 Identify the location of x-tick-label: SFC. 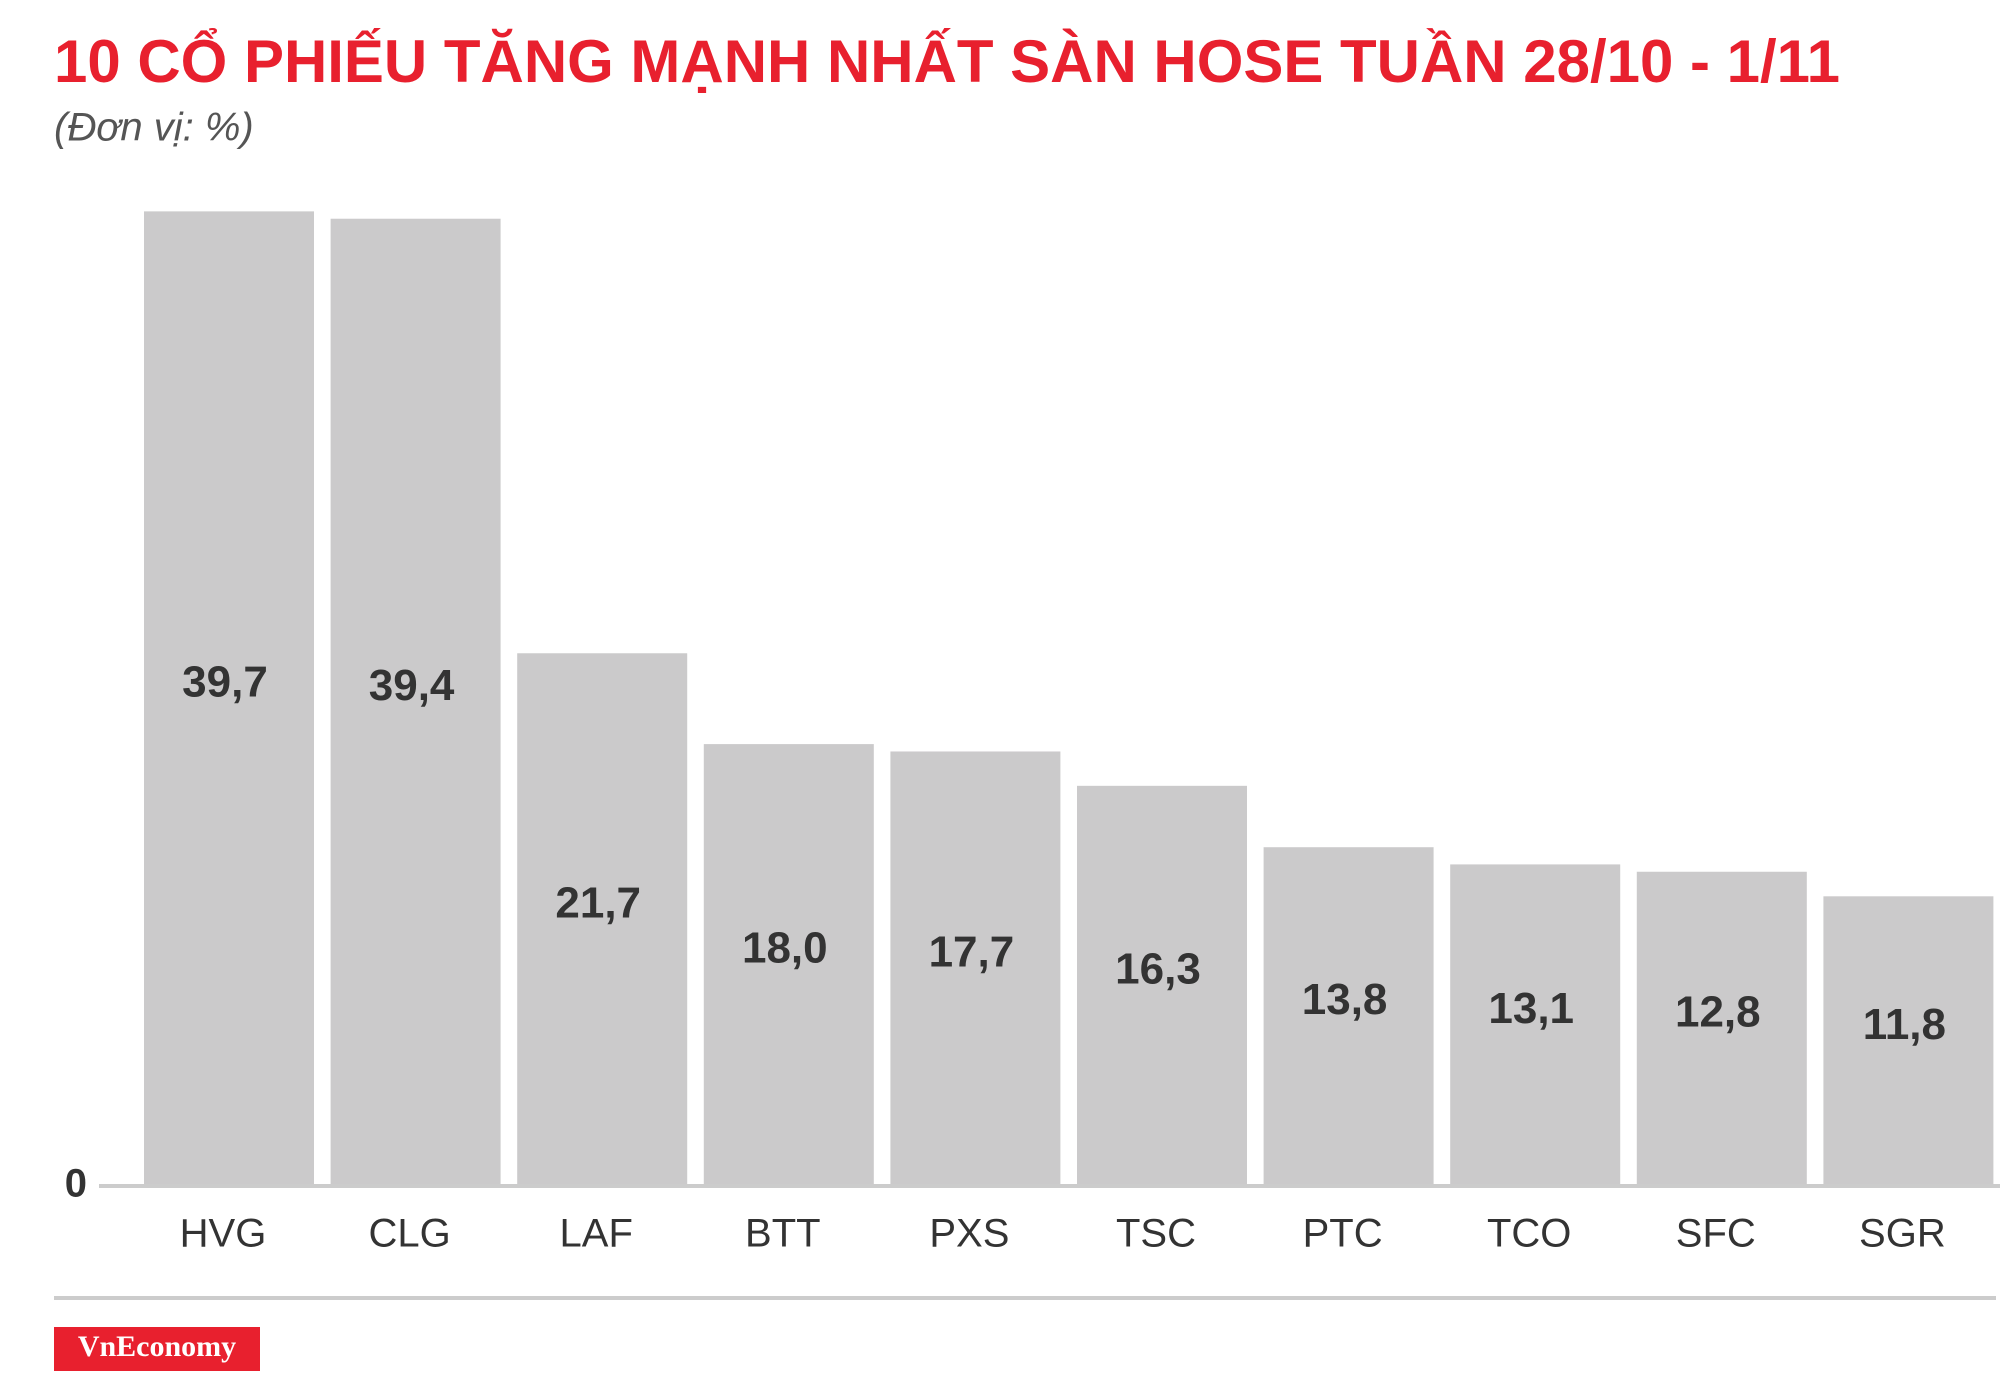
(1716, 1234).